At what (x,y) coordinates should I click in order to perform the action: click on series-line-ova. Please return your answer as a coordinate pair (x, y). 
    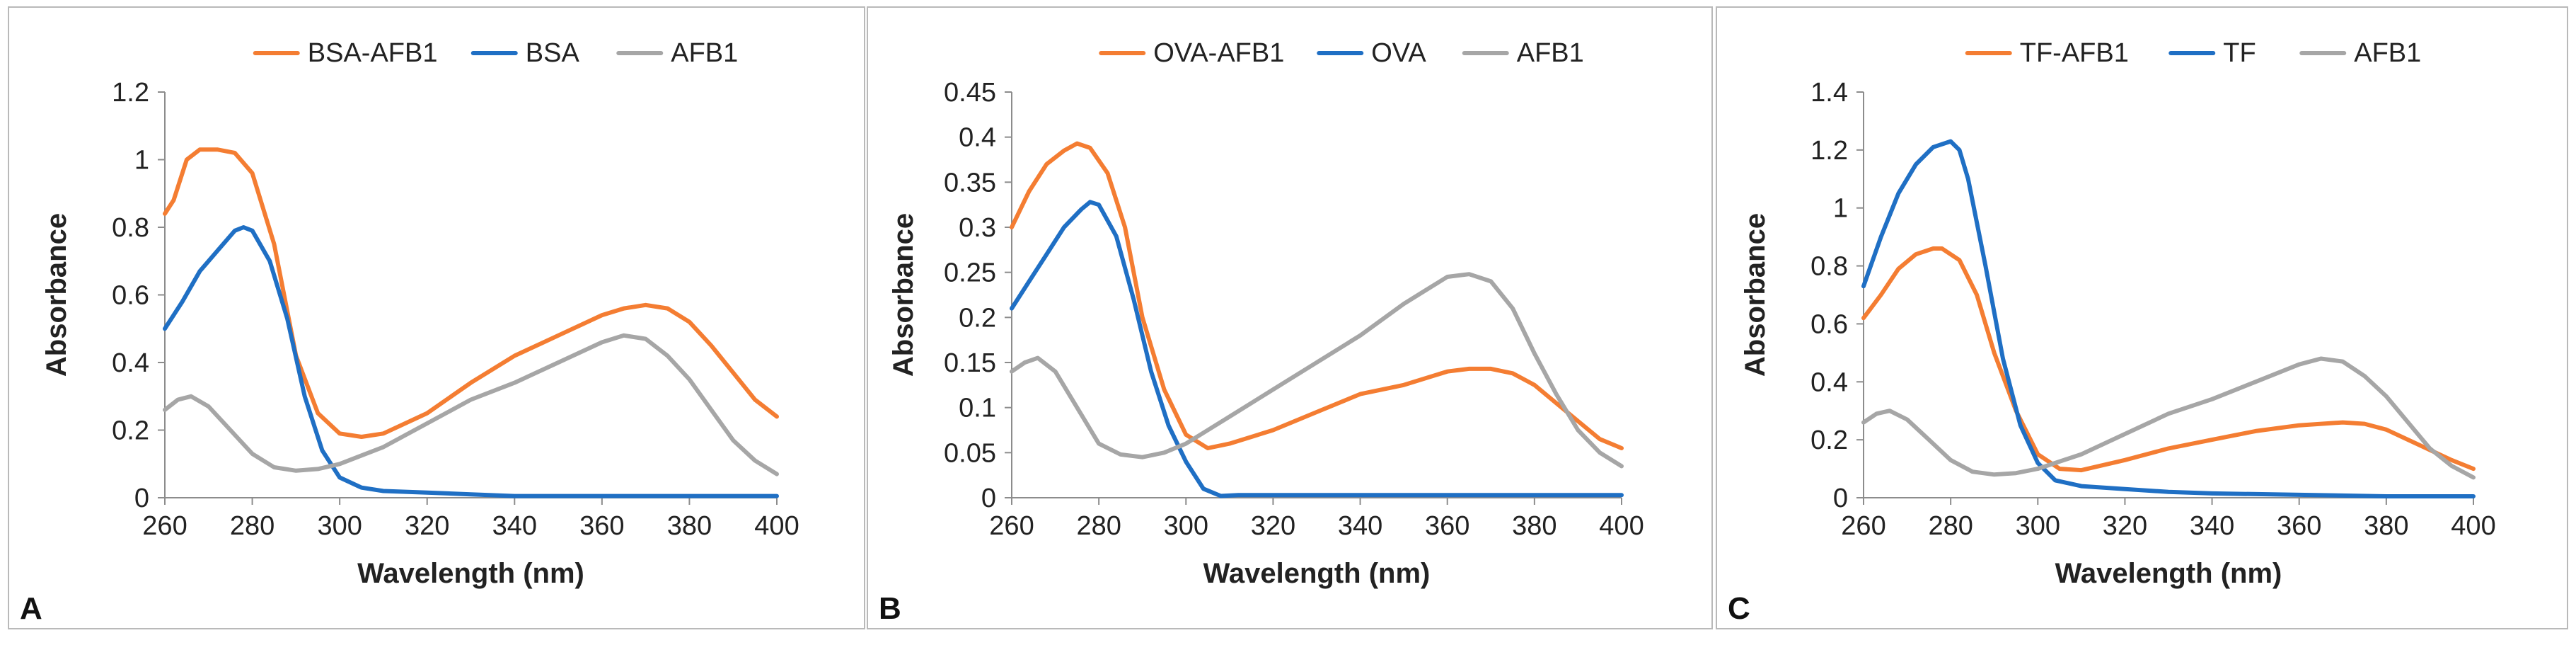
    Looking at the image, I should click on (1317, 349).